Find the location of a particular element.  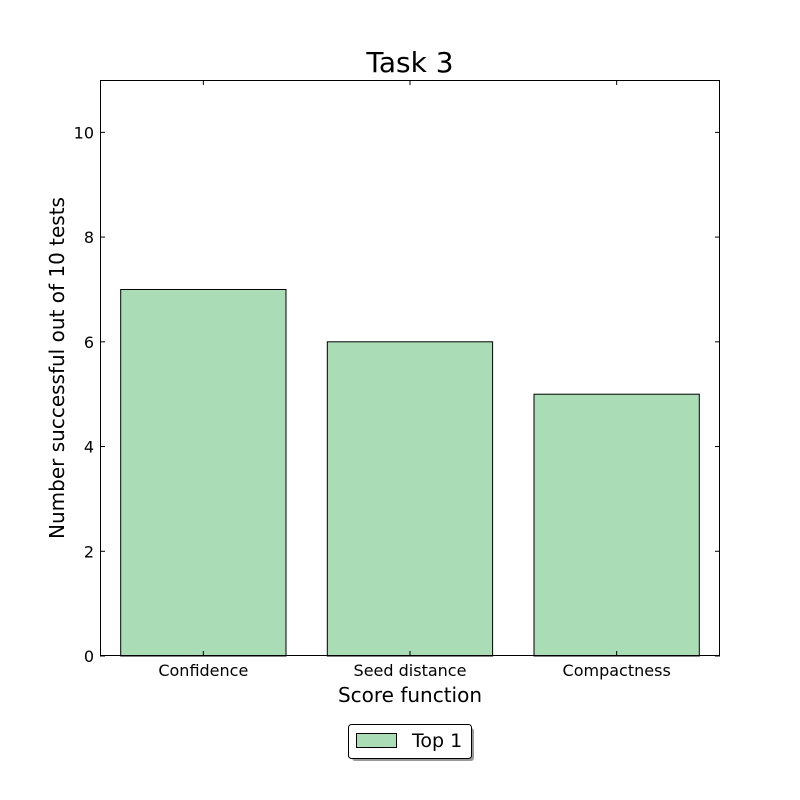

chart-title: Task 3 is located at coordinates (409, 62).